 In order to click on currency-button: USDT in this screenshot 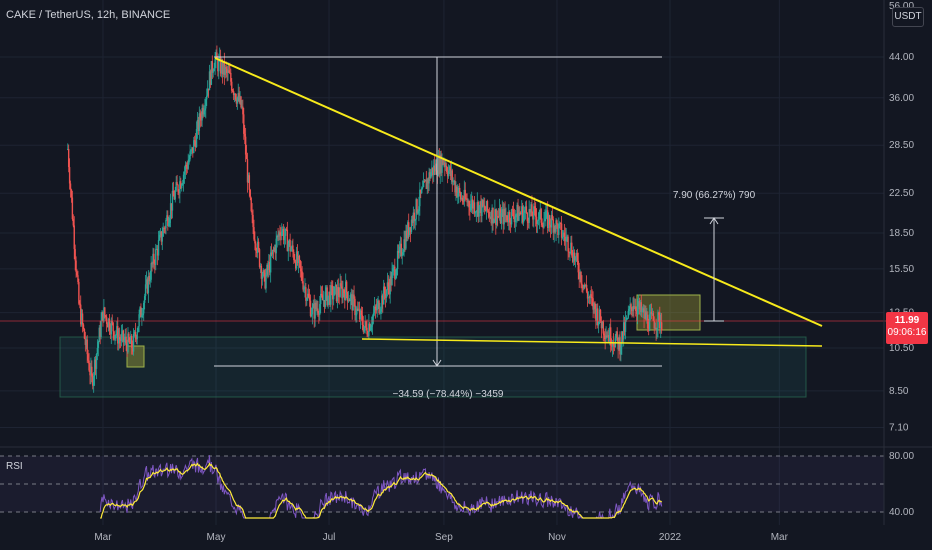, I will do `click(908, 17)`.